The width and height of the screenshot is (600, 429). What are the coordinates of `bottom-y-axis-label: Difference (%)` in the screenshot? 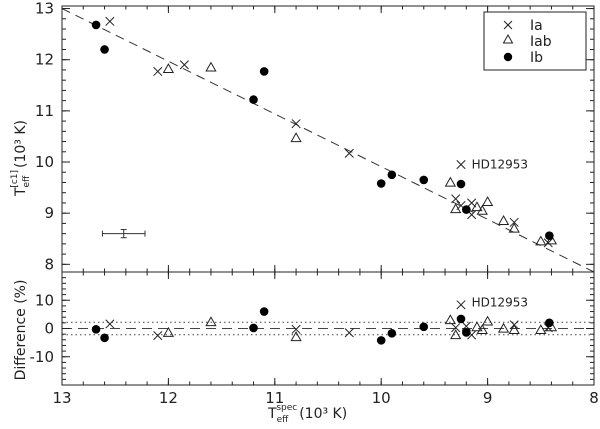 It's located at (21, 330).